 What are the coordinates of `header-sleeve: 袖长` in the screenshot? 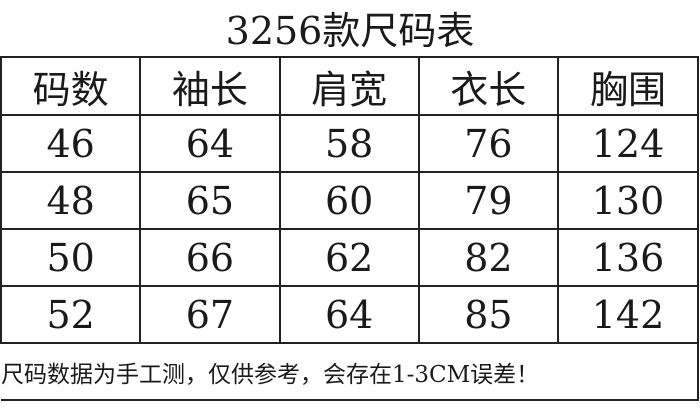 It's located at (210, 86).